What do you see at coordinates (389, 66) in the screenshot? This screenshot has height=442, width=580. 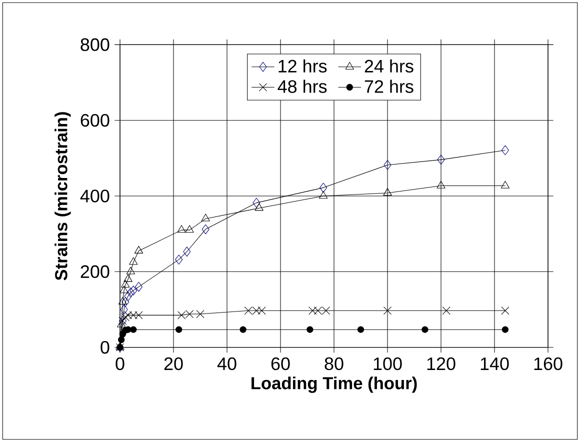 I see `legend-label: 24 hrs` at bounding box center [389, 66].